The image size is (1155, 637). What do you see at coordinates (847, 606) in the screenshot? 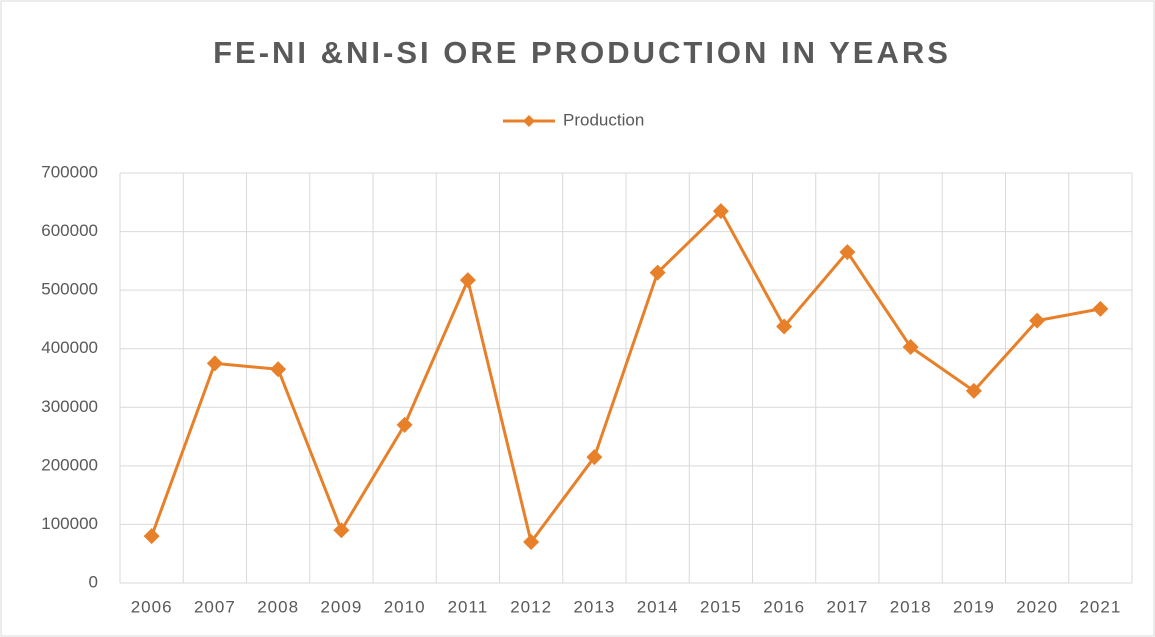
I see `x-tick-label: 2017` at bounding box center [847, 606].